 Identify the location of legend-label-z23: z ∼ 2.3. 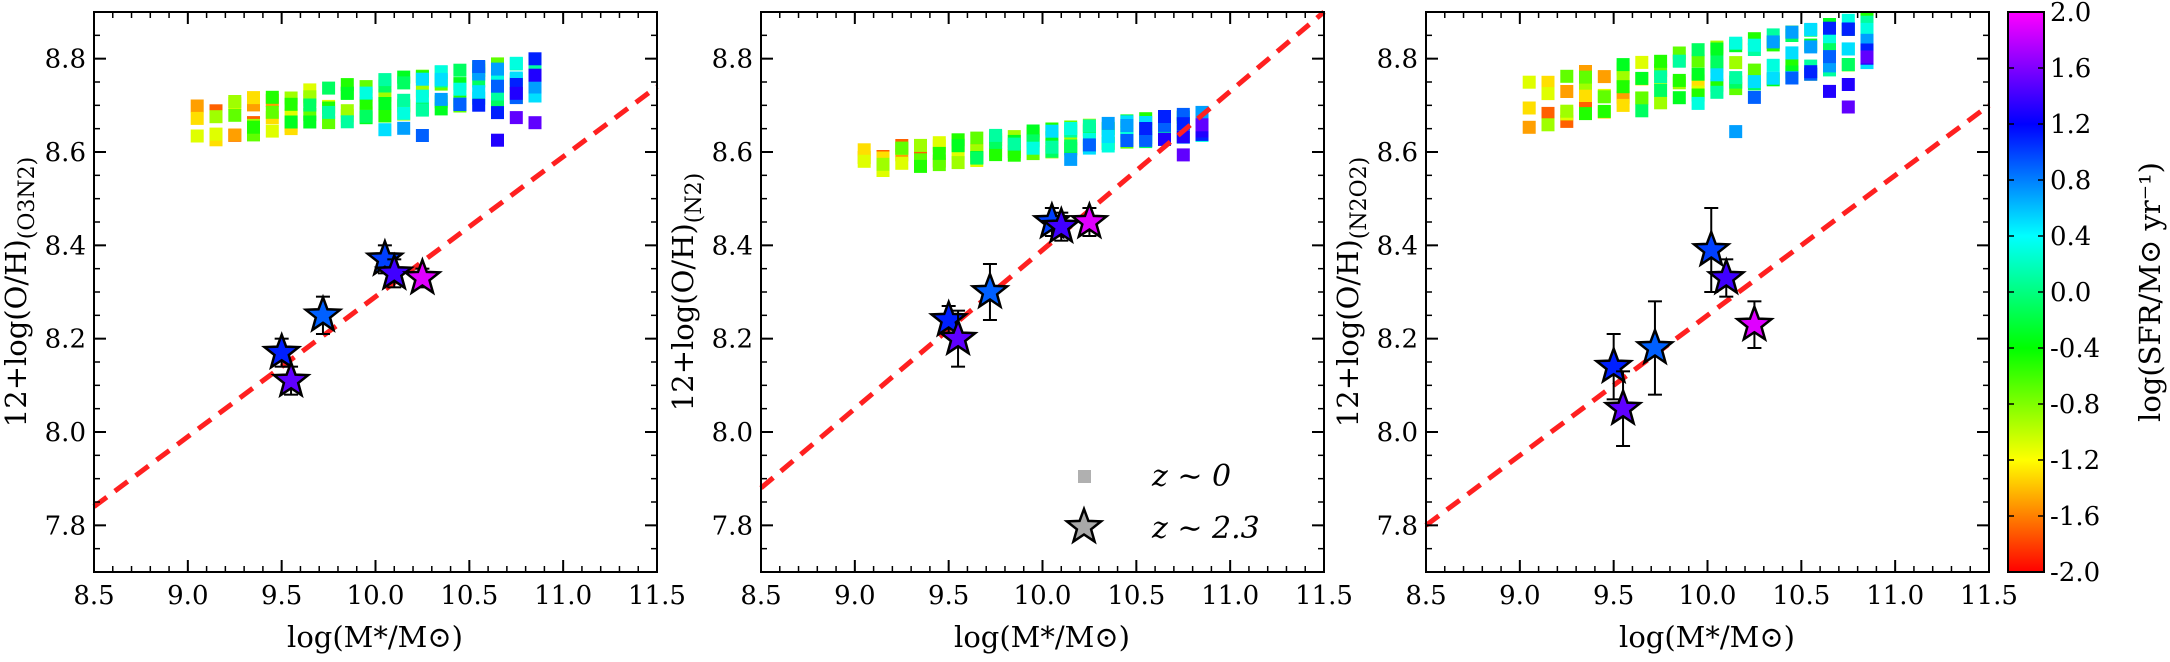
(1205, 528).